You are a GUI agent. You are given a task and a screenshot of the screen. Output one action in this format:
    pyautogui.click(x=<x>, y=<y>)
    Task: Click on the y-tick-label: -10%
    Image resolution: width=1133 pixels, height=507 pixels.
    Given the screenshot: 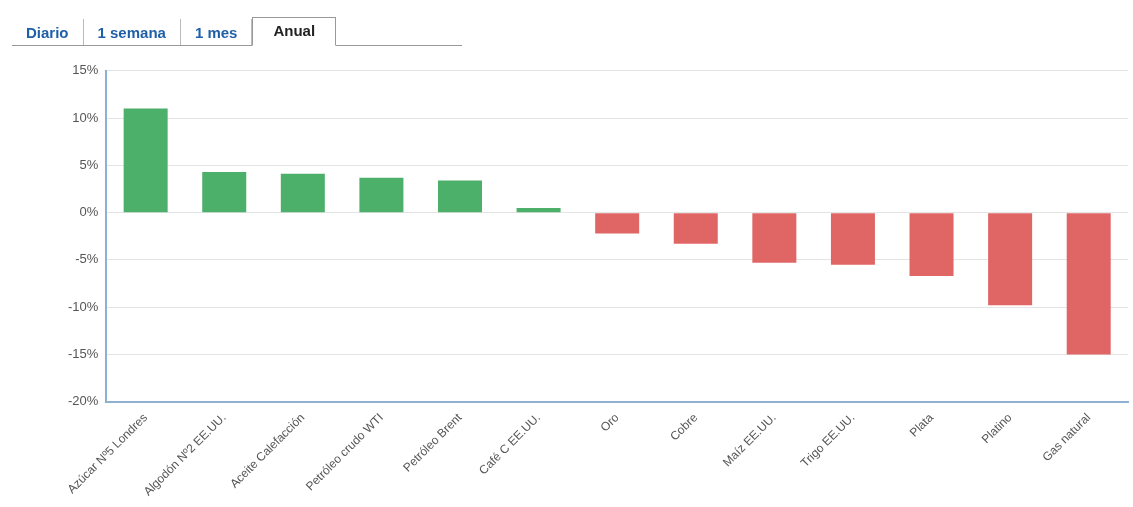 What is the action you would take?
    pyautogui.click(x=83, y=306)
    